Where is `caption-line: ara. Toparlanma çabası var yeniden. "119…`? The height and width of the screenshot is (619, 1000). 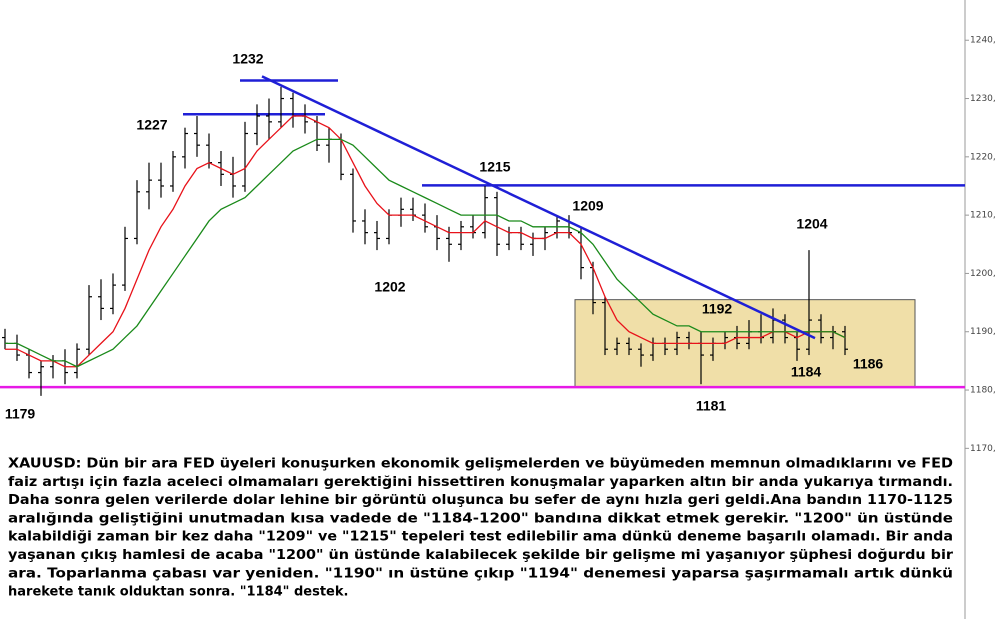 caption-line: ara. Toparlanma çabası var yeniden. "119… is located at coordinates (480, 573).